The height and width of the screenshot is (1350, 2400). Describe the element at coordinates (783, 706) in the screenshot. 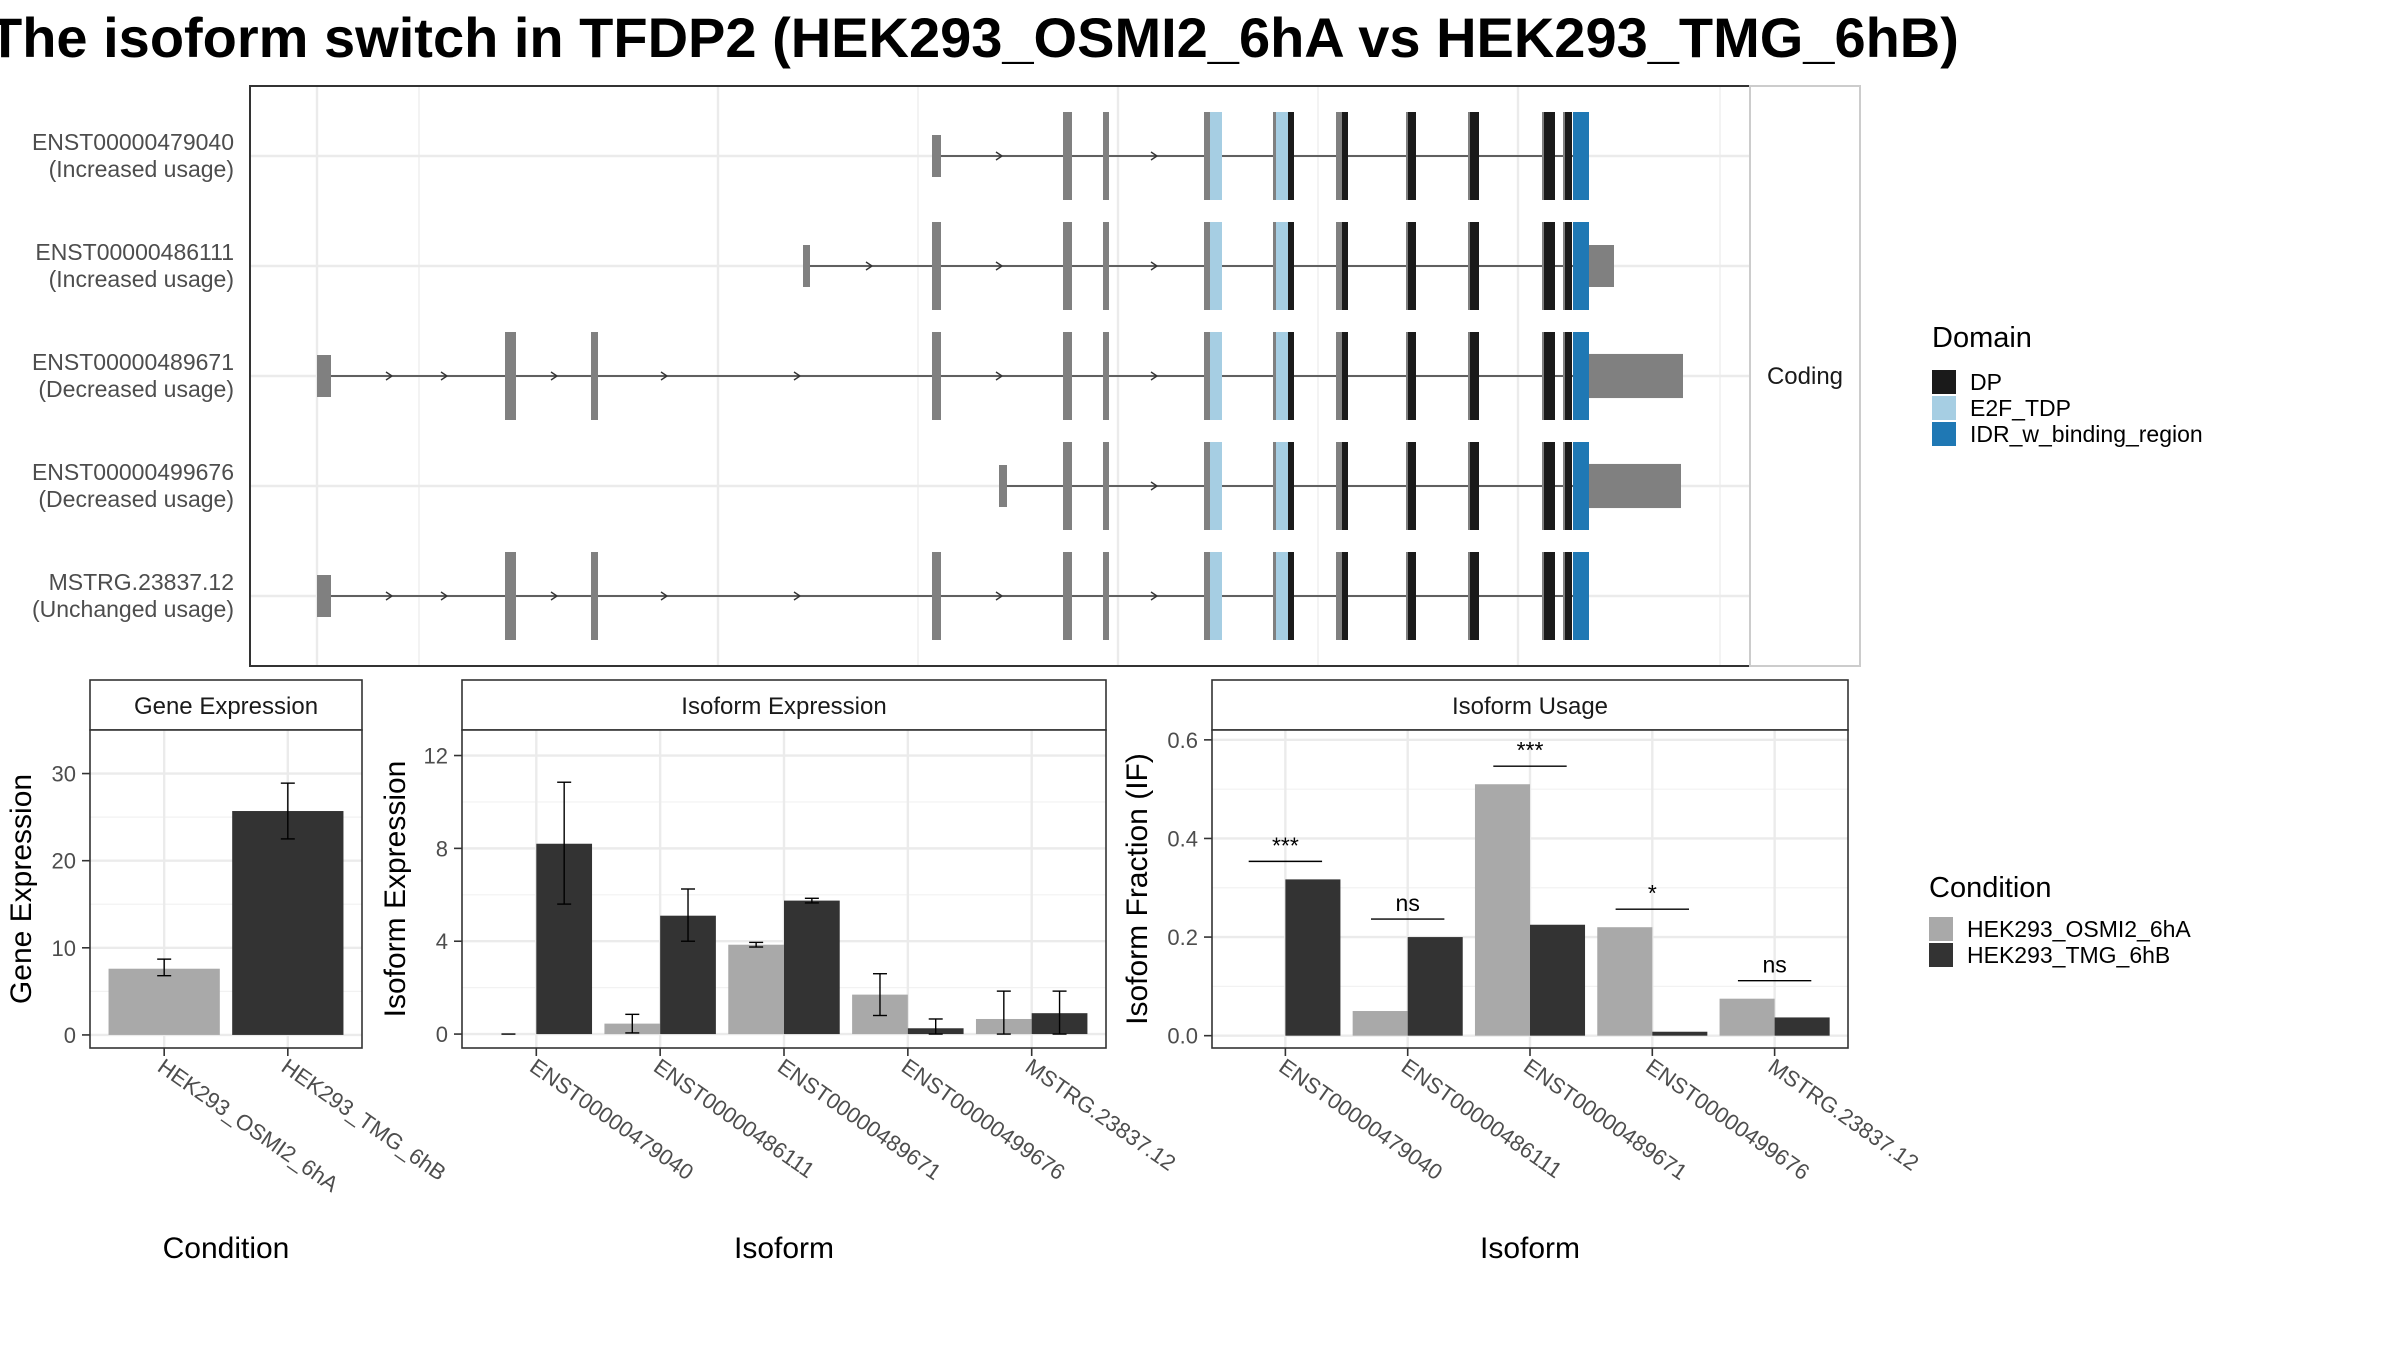

I see `facet-strip-label: Isoform Expression` at that location.